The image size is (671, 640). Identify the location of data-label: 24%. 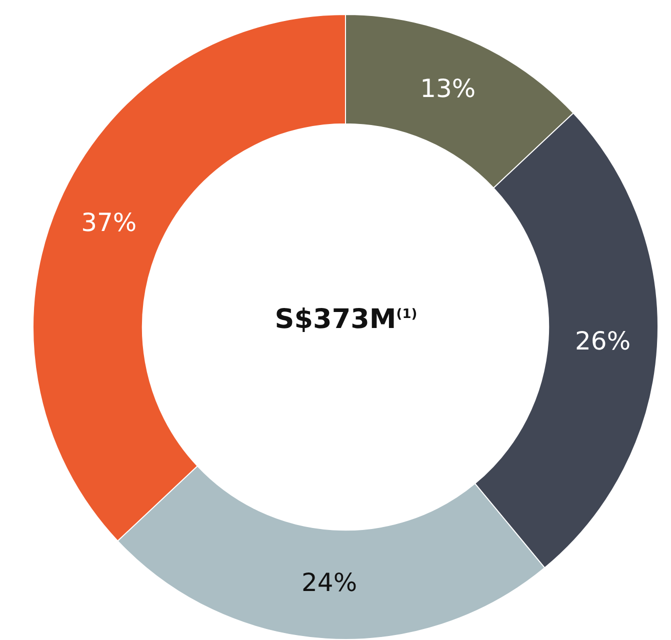
(330, 582).